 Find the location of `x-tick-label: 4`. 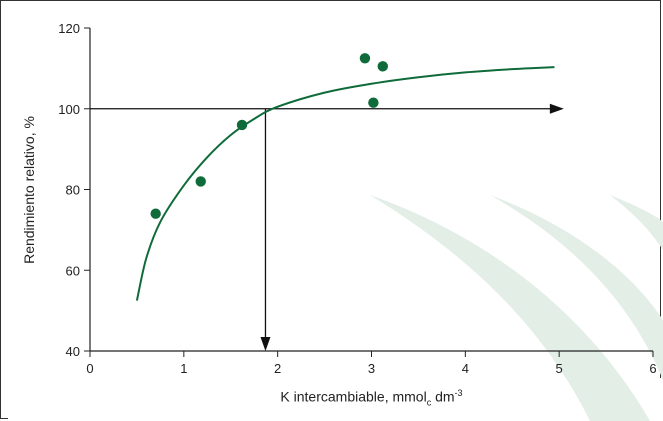

x-tick-label: 4 is located at coordinates (465, 368).